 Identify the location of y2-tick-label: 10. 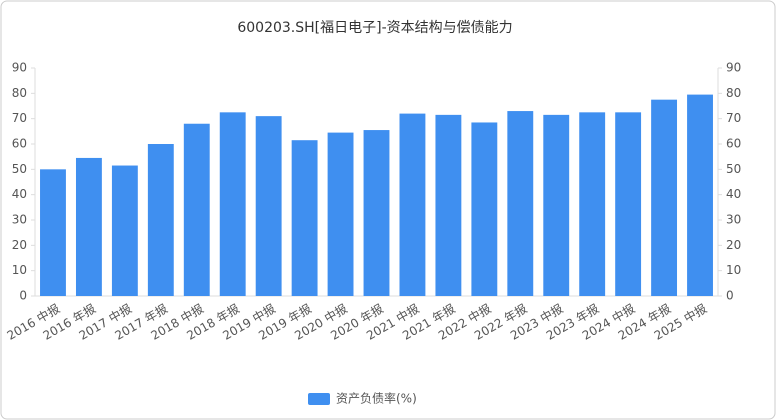
(733, 270).